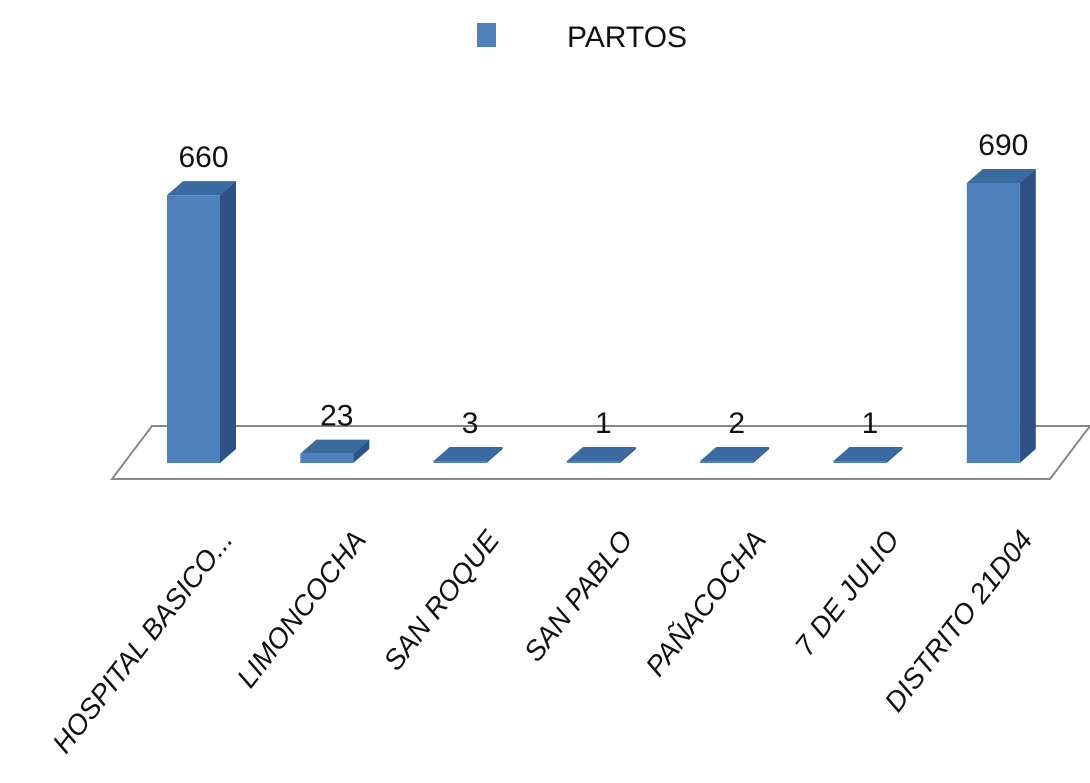  I want to click on legend-label-partos: PARTOS, so click(627, 37).